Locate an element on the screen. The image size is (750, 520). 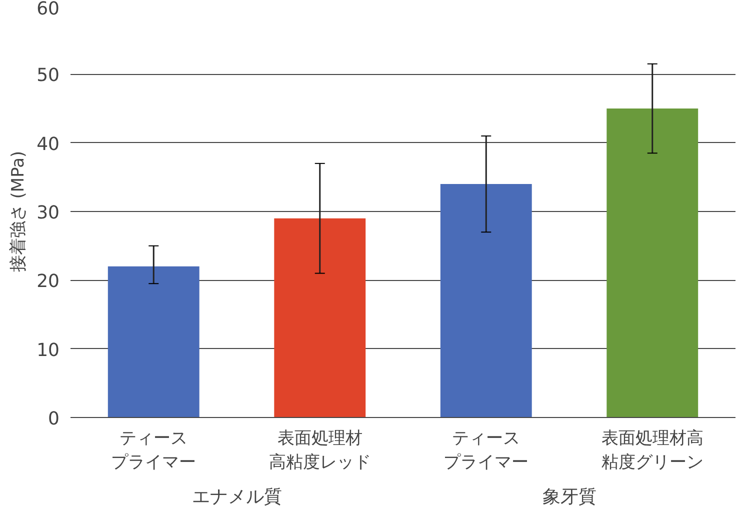
y-axis-title: 接着強さ (MPa) is located at coordinates (18, 211).